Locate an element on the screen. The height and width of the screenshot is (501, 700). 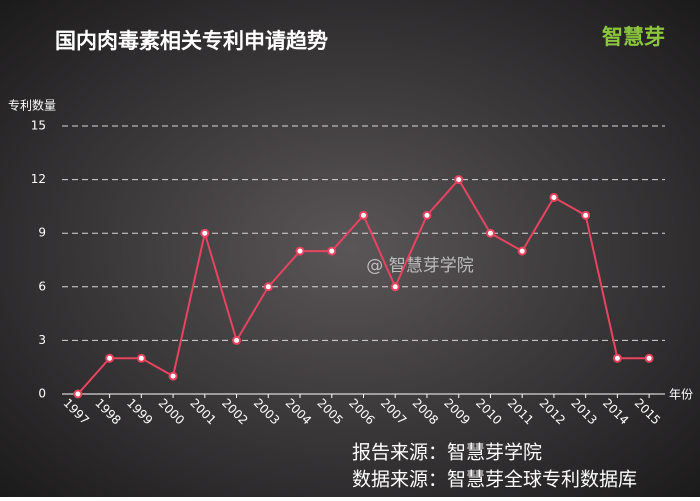
source: 报告来源：智慧芽学院 is located at coordinates (447, 453).